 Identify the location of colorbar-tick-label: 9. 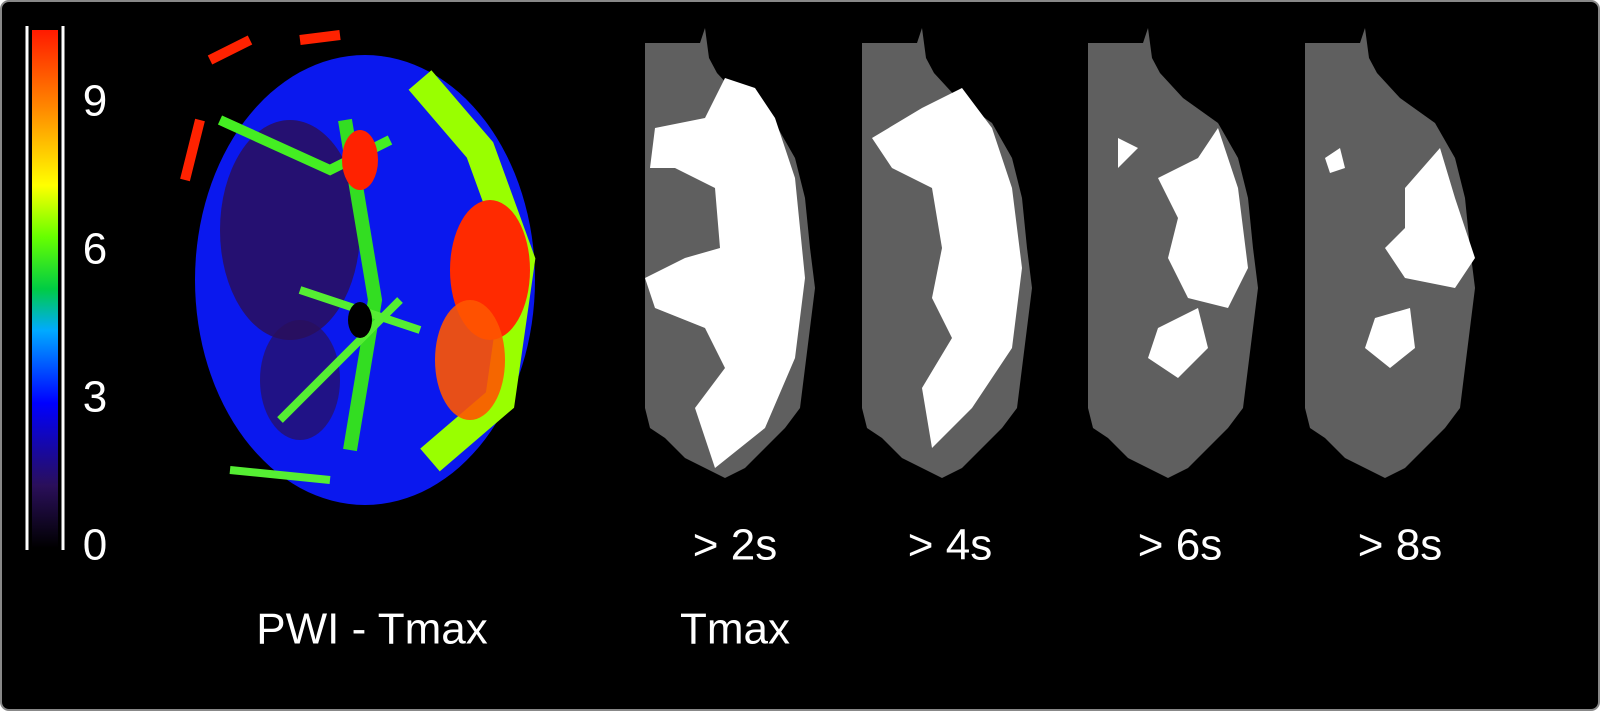
(95, 101).